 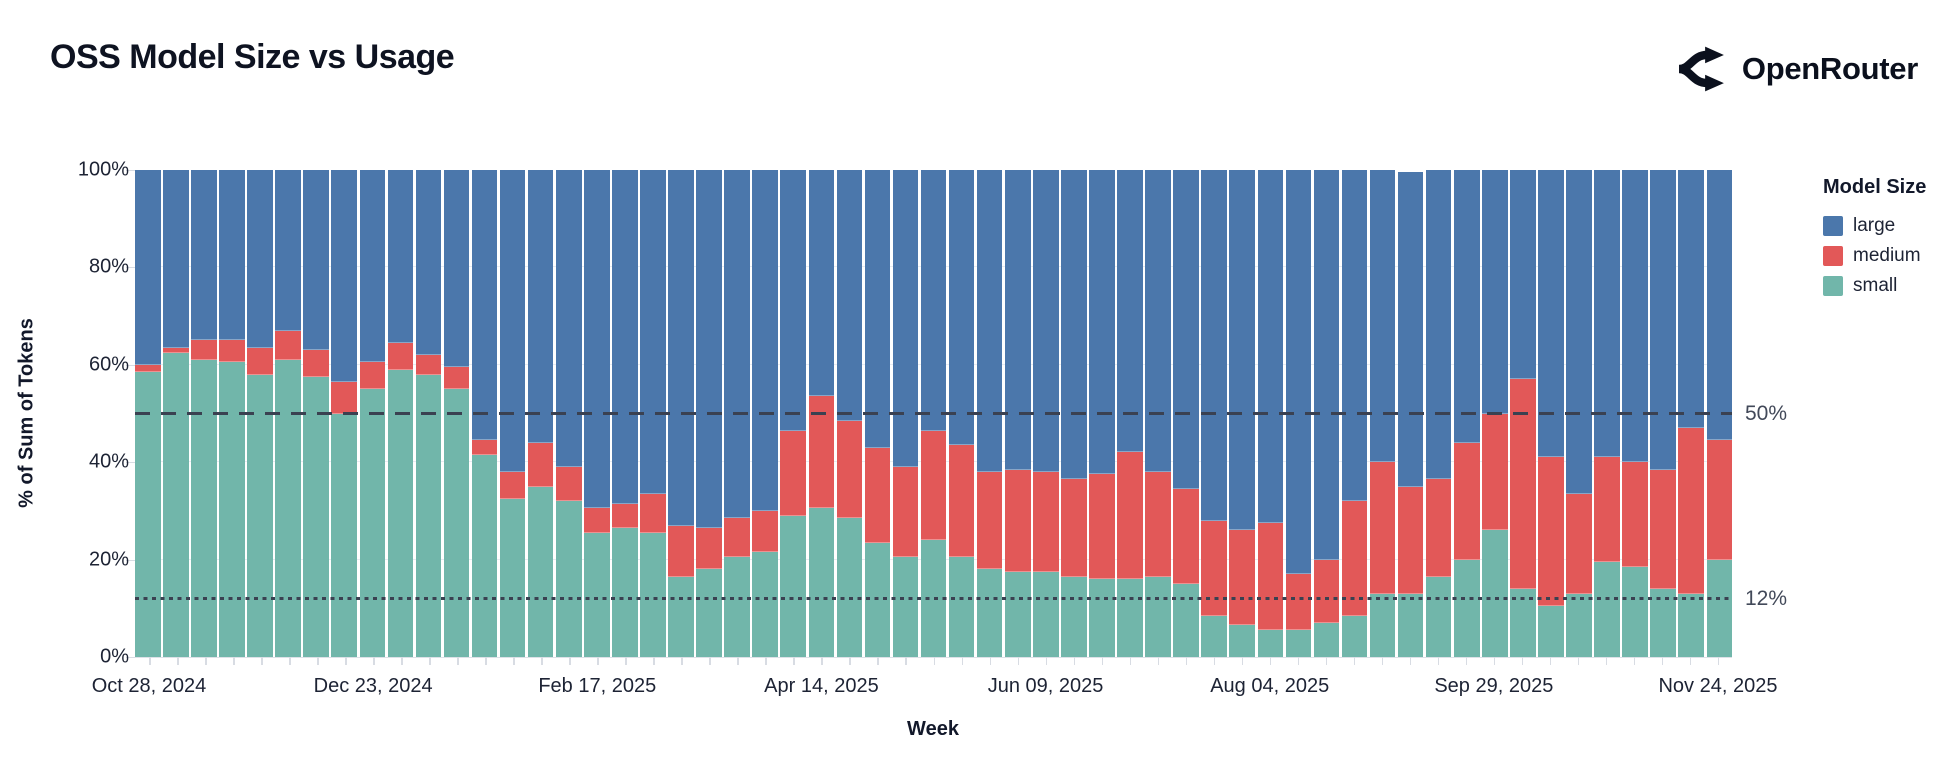 I want to click on bar-week-feb-24-2025, so click(x=625, y=413).